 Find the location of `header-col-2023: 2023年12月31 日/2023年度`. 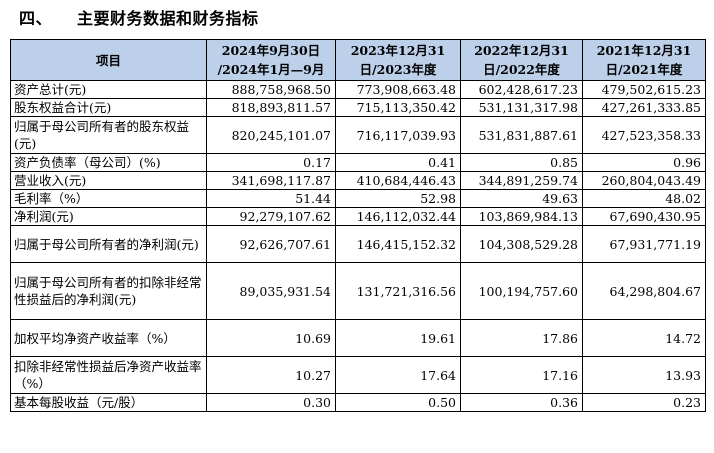

header-col-2023: 2023年12月31 日/2023年度 is located at coordinates (398, 60).